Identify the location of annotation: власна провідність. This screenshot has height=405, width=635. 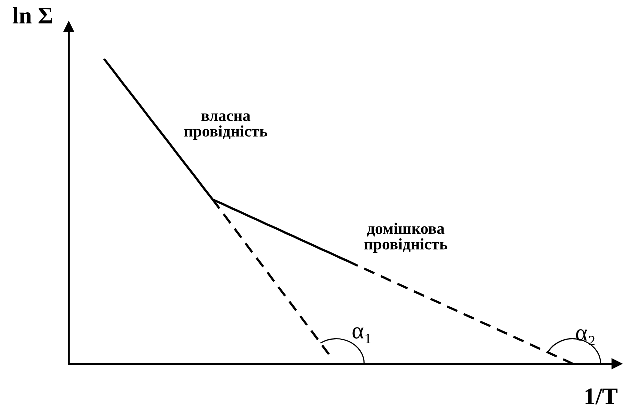
(226, 127).